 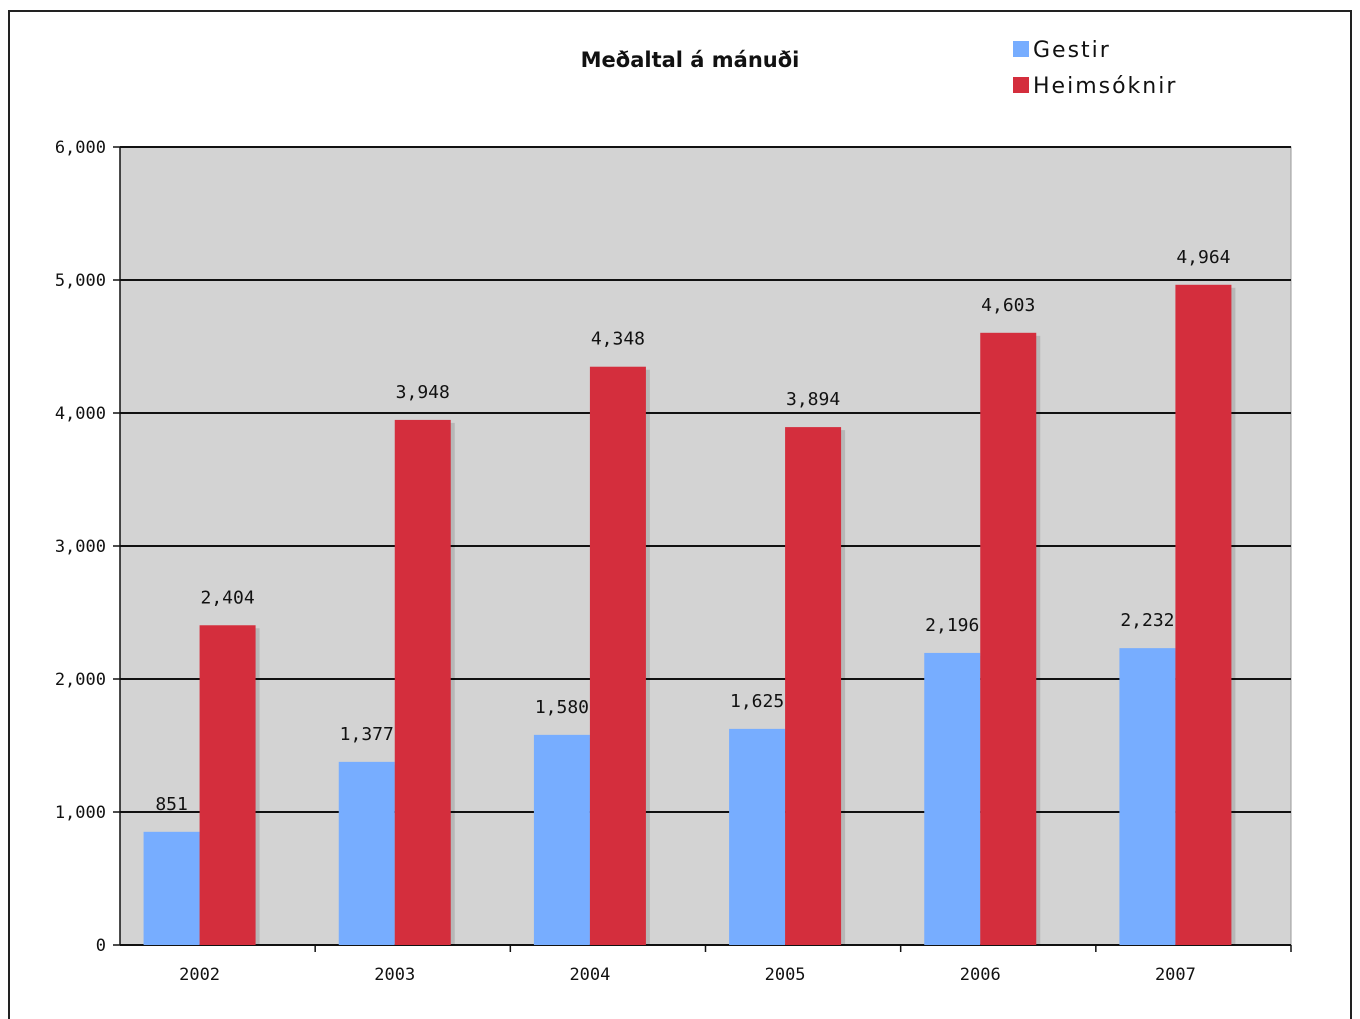 I want to click on bar-gestir-2002, so click(x=171, y=888).